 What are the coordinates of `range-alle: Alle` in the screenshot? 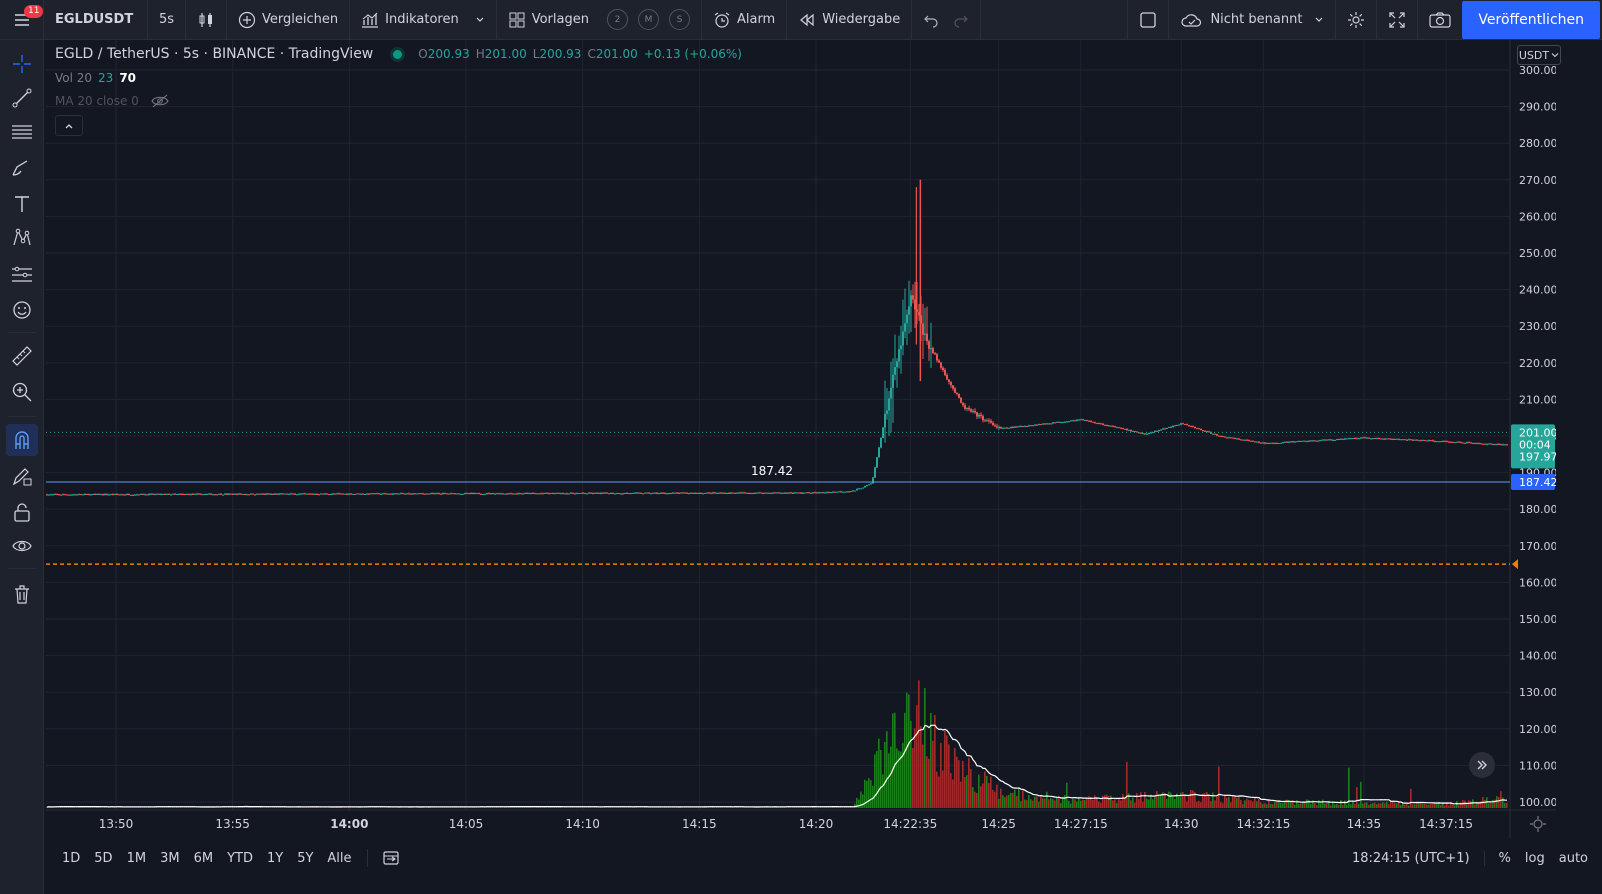 It's located at (339, 858).